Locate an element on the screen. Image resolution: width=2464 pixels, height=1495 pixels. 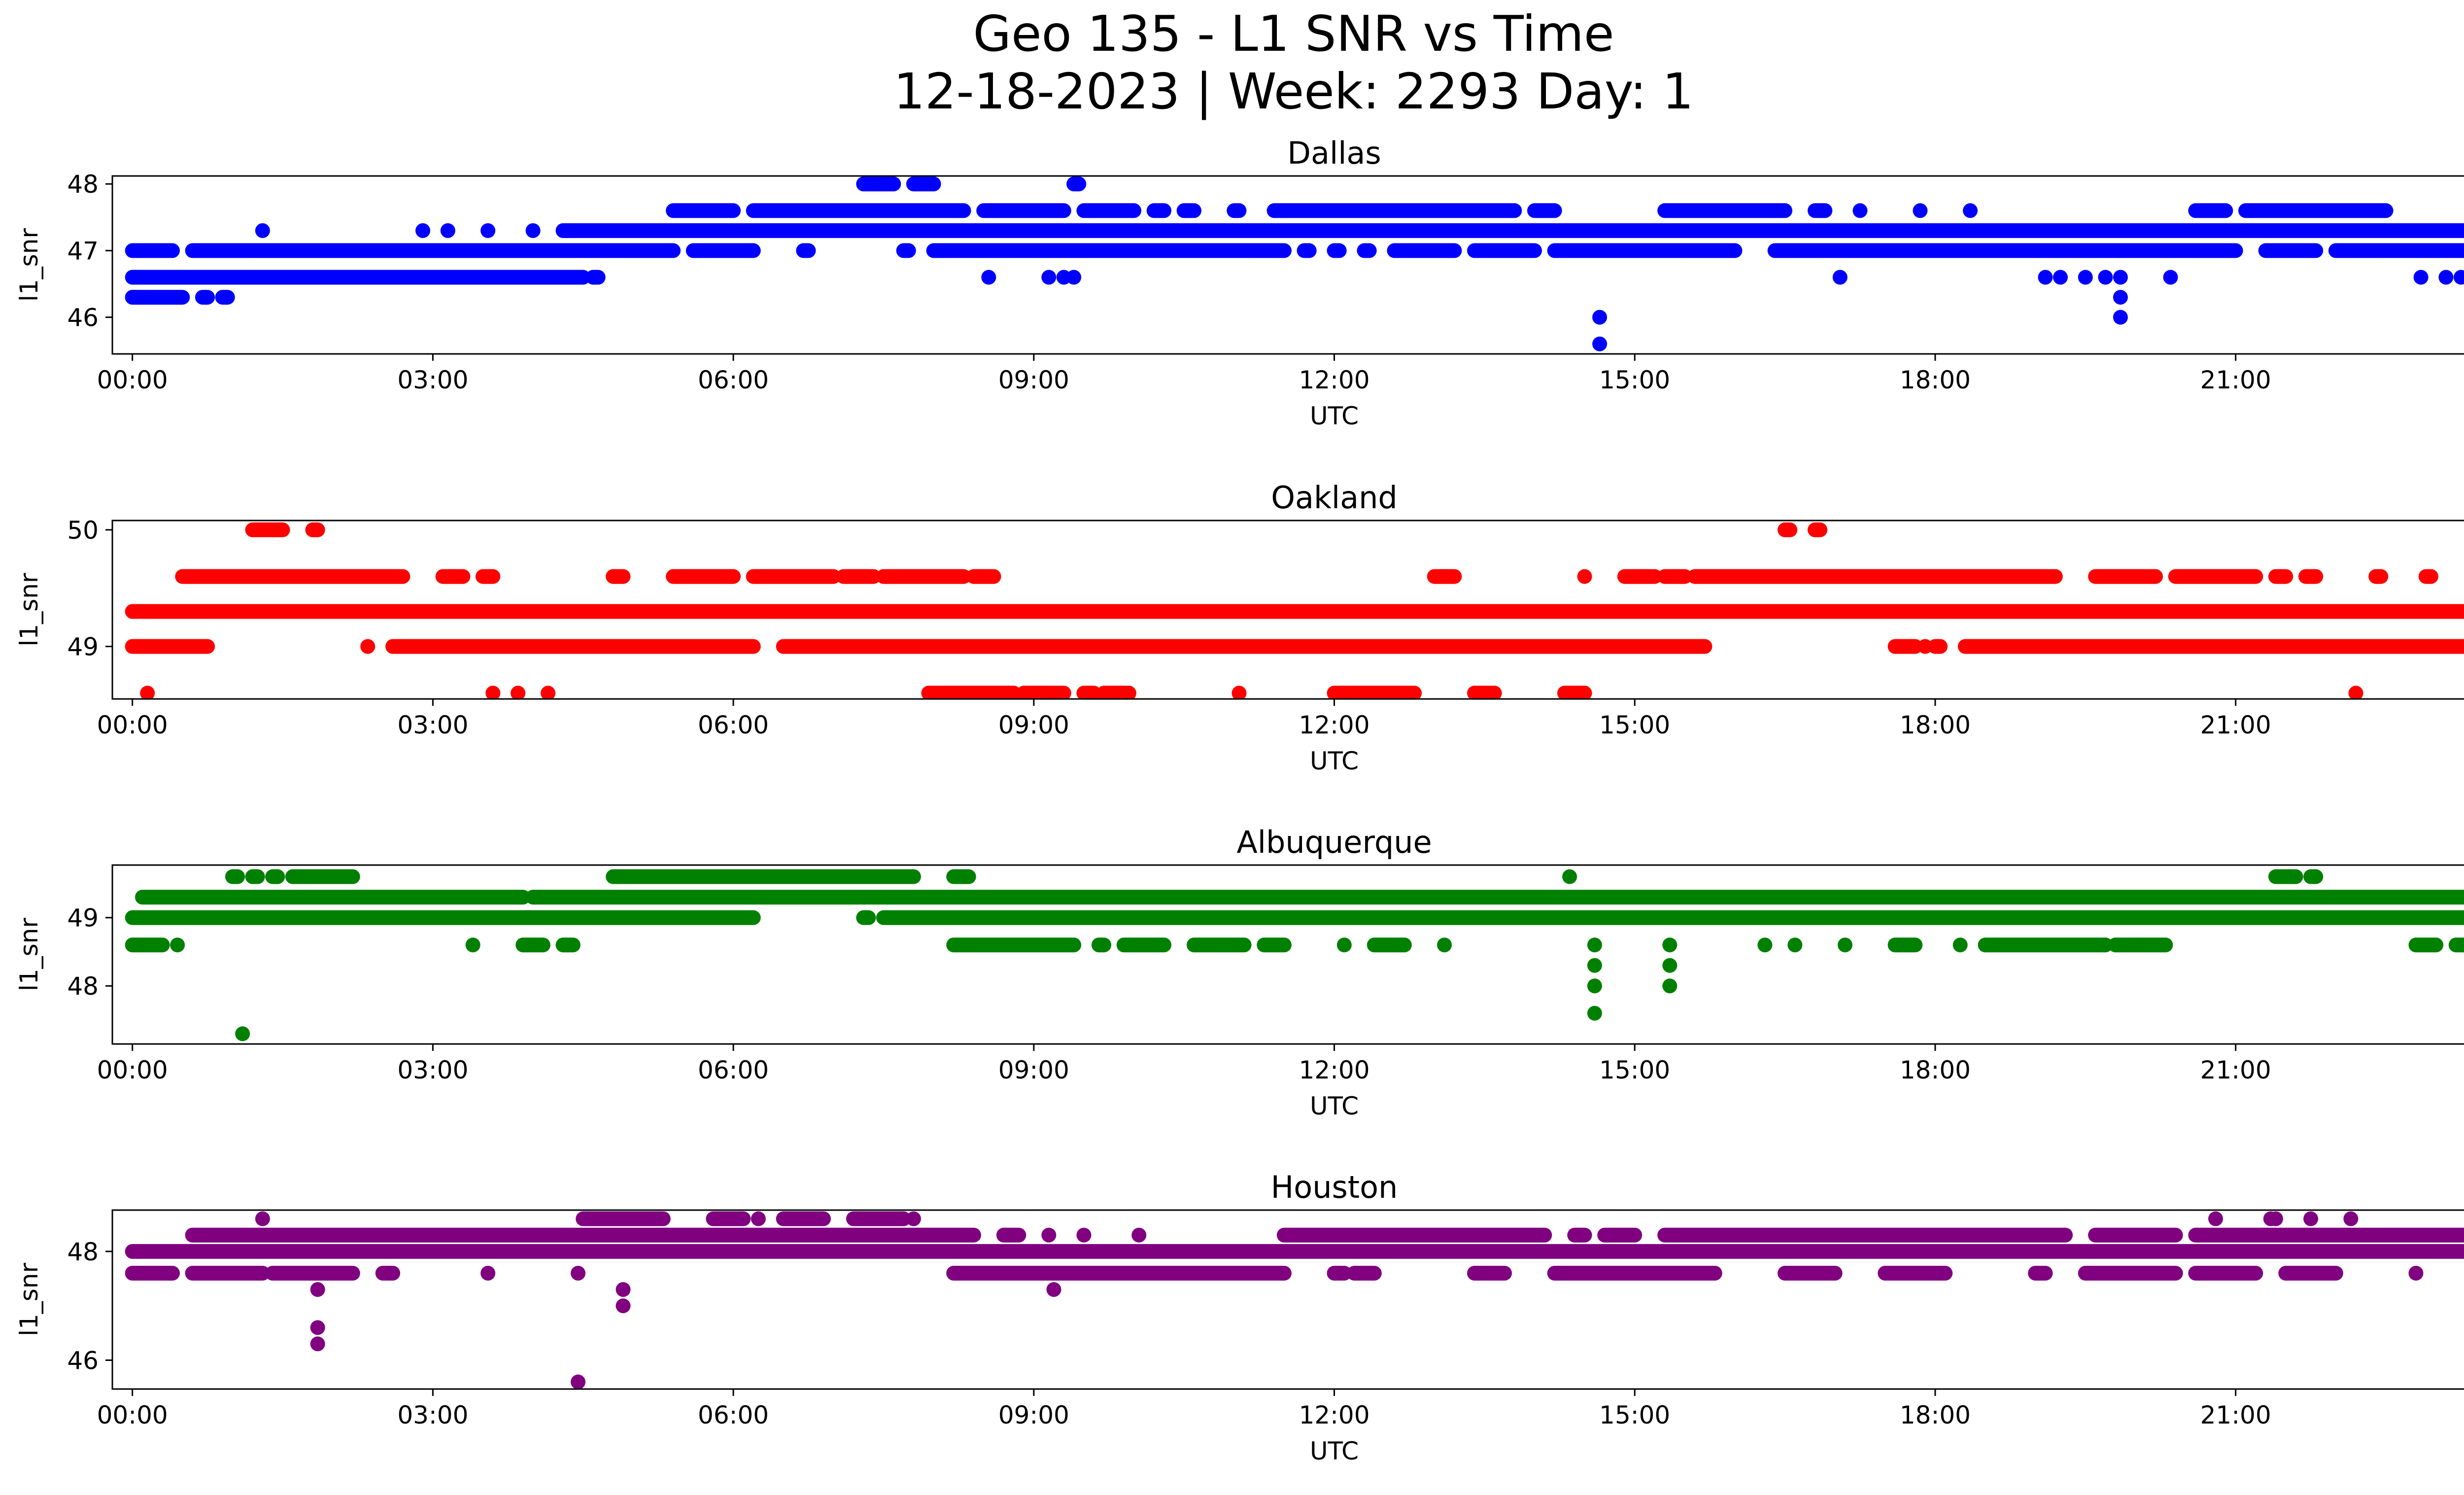
x-tick-label: 15:00 is located at coordinates (1634, 380).